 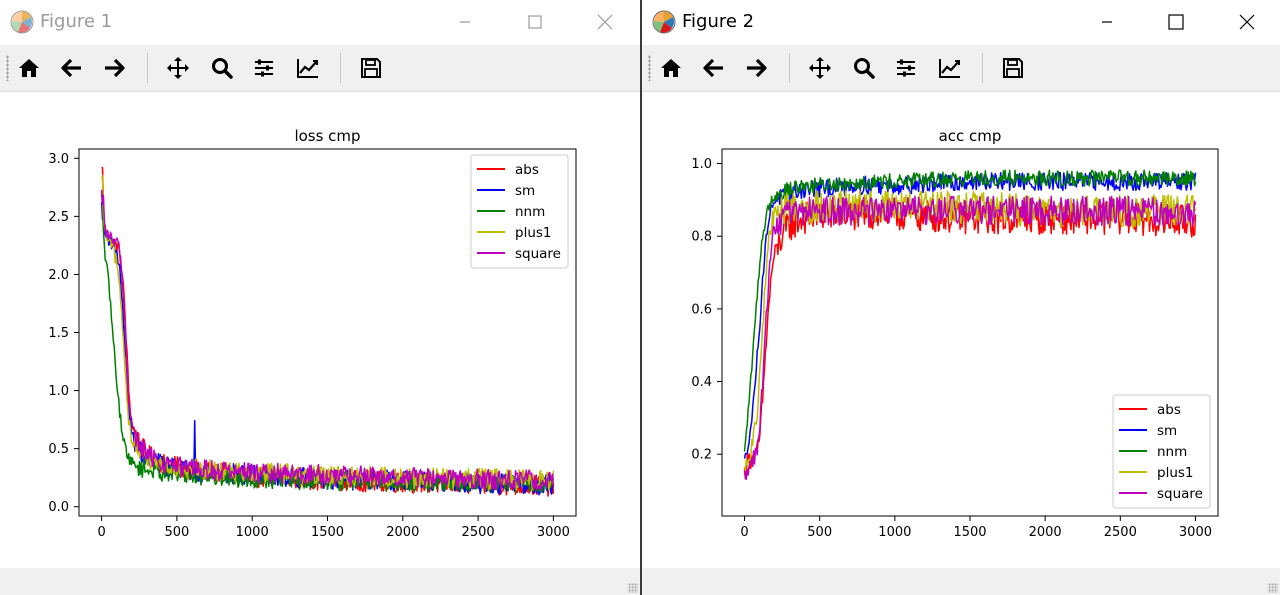 What do you see at coordinates (320, 581) in the screenshot?
I see `status-bar` at bounding box center [320, 581].